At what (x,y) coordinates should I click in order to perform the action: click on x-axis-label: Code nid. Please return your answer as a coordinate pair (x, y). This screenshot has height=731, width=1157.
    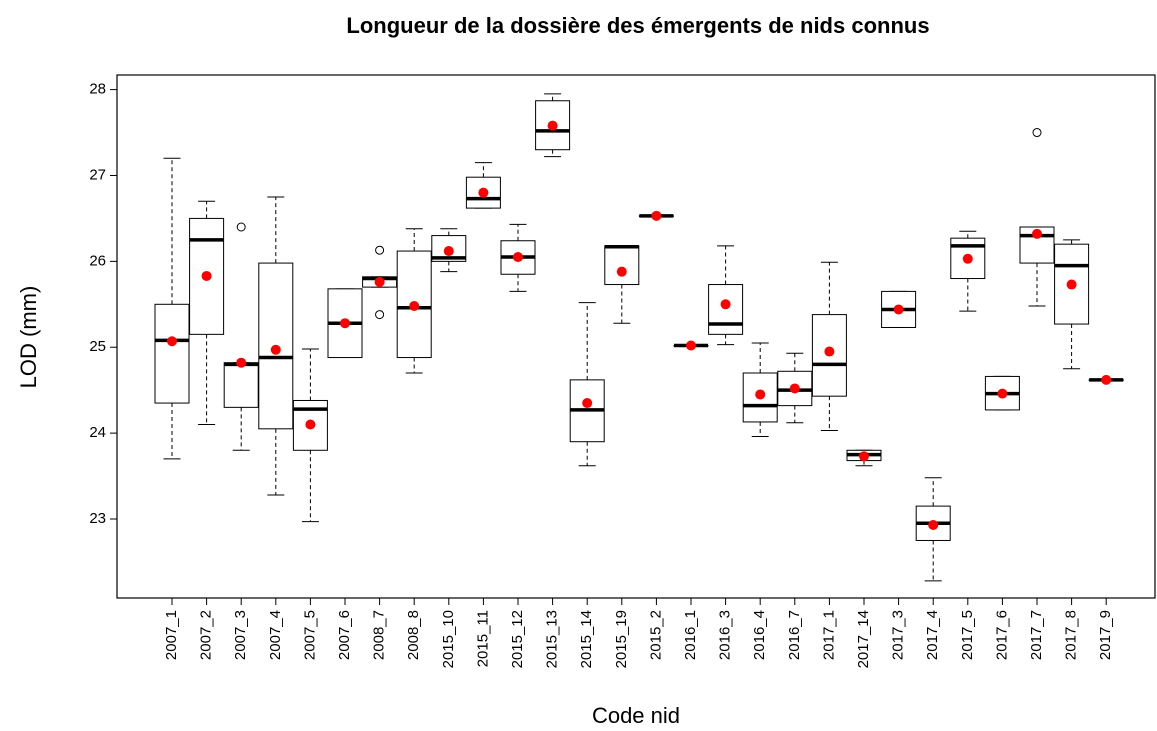
    Looking at the image, I should click on (636, 715).